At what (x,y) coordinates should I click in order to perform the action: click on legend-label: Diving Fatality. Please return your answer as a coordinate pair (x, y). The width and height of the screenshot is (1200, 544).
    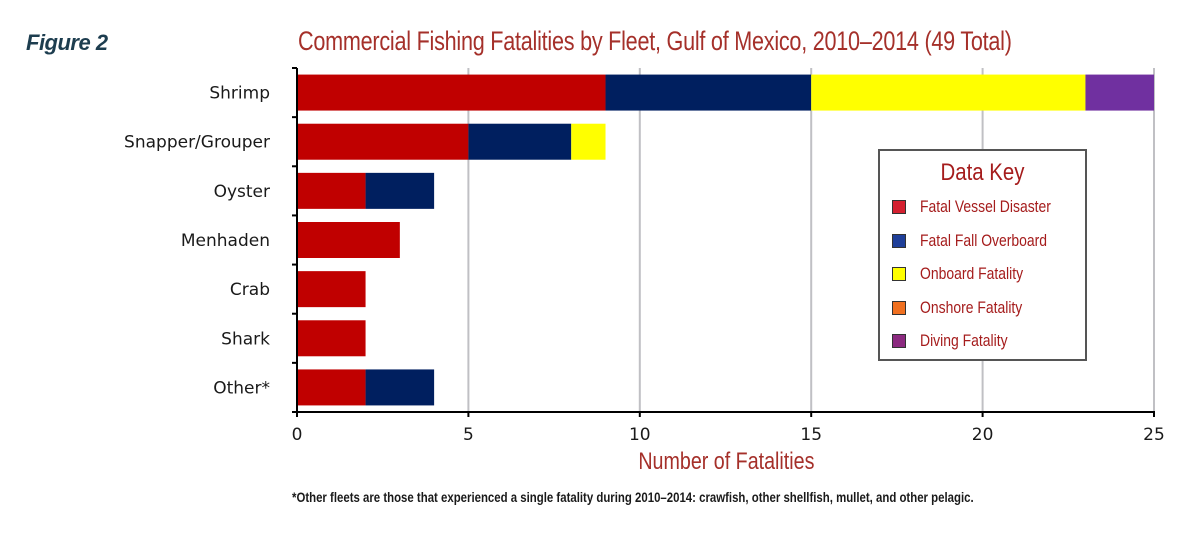
    Looking at the image, I should click on (964, 340).